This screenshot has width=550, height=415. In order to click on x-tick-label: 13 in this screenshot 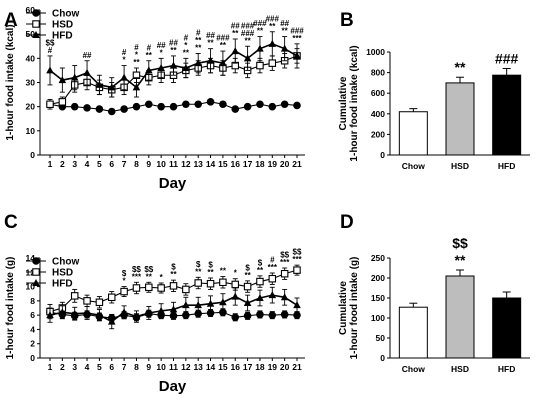, I will do `click(198, 367)`.